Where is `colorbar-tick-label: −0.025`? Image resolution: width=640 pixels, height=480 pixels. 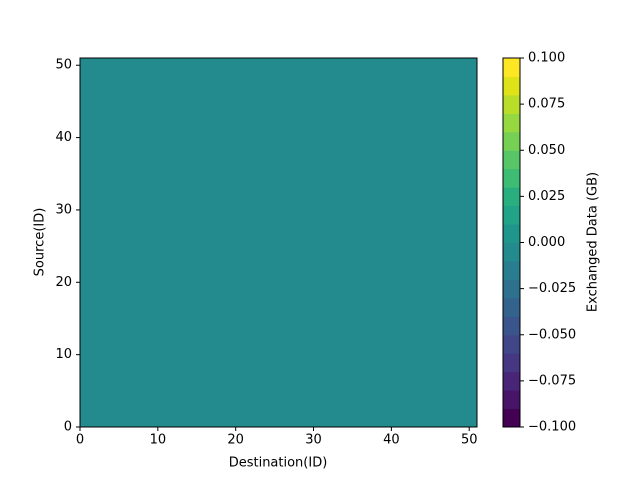
colorbar-tick-label: −0.025 is located at coordinates (552, 288).